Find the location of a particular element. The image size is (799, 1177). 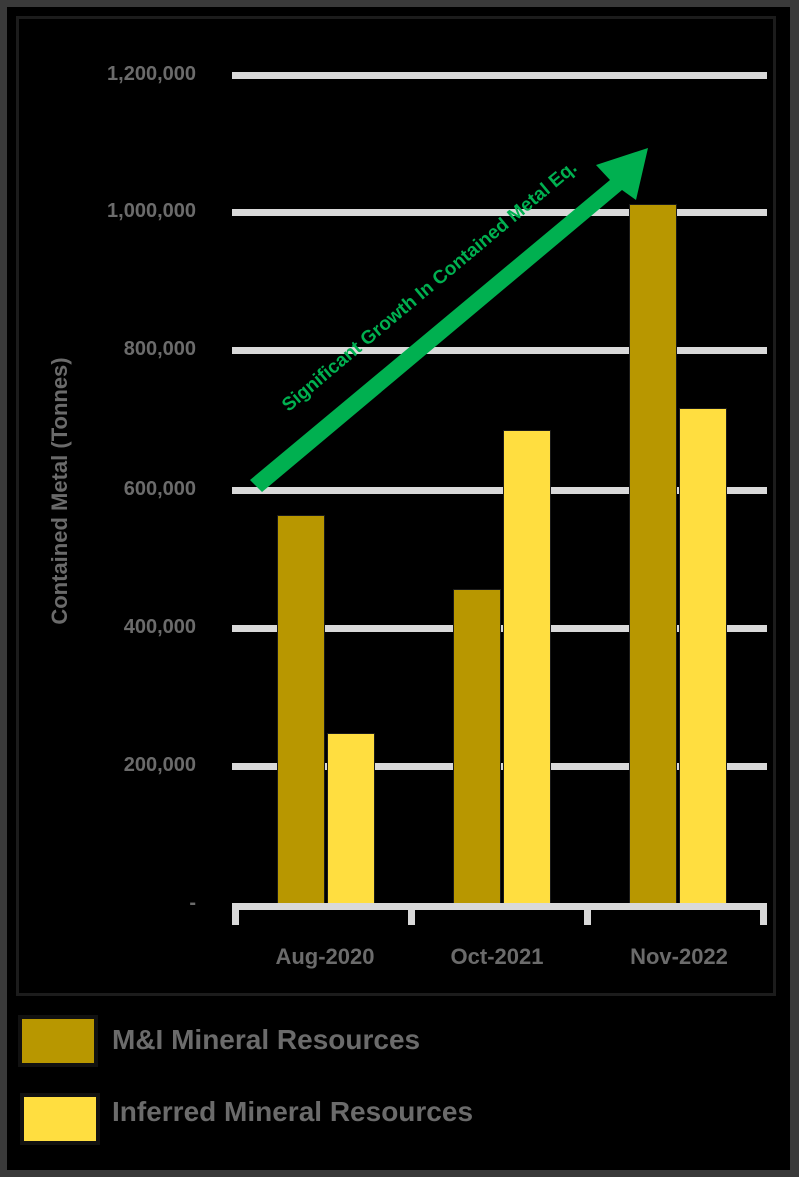

y-tick-label: 800,000 is located at coordinates (159, 349).